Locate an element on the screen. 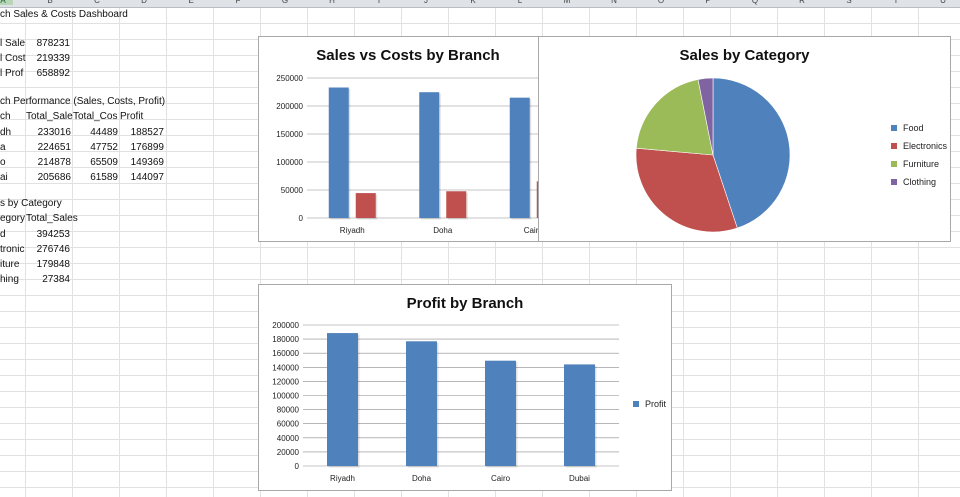  y-tick-label: 80000 is located at coordinates (288, 410).